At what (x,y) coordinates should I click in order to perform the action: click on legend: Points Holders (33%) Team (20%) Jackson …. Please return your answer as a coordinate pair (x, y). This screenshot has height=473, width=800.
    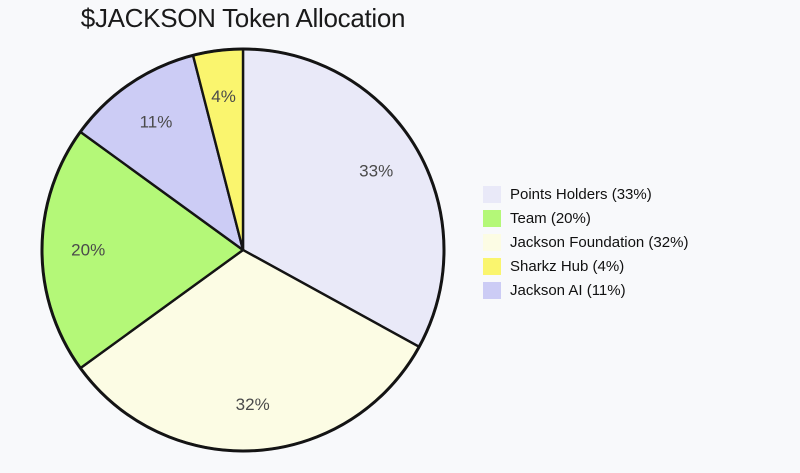
    Looking at the image, I should click on (585, 246).